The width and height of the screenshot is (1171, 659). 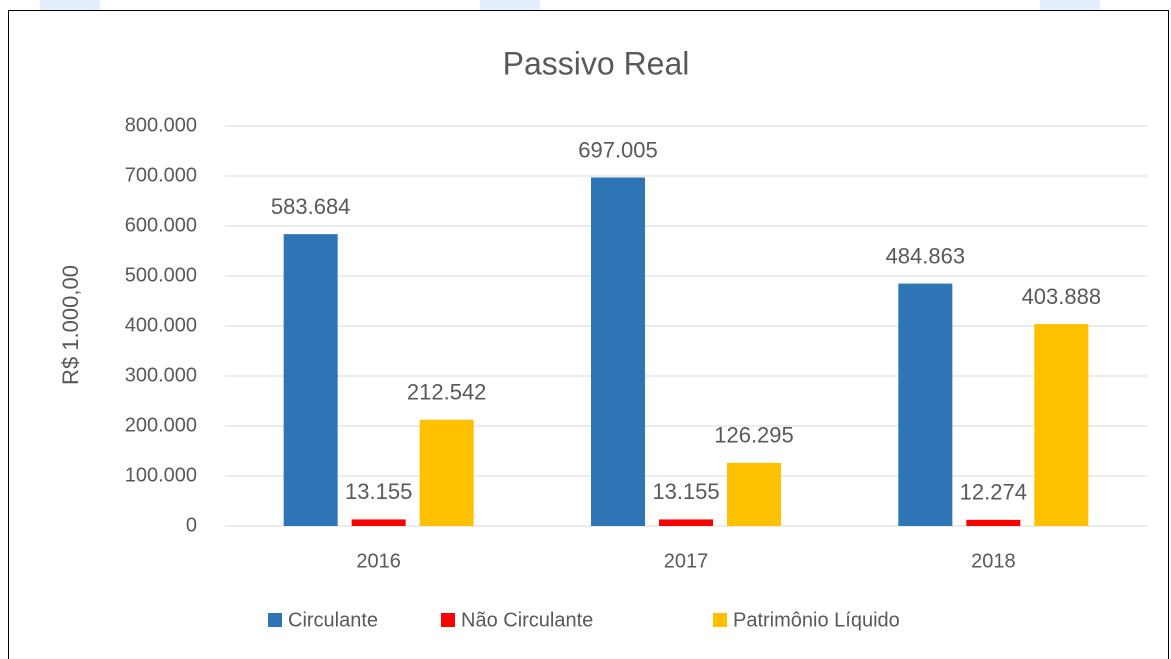 What do you see at coordinates (378, 561) in the screenshot?
I see `x-tick-label: 2016` at bounding box center [378, 561].